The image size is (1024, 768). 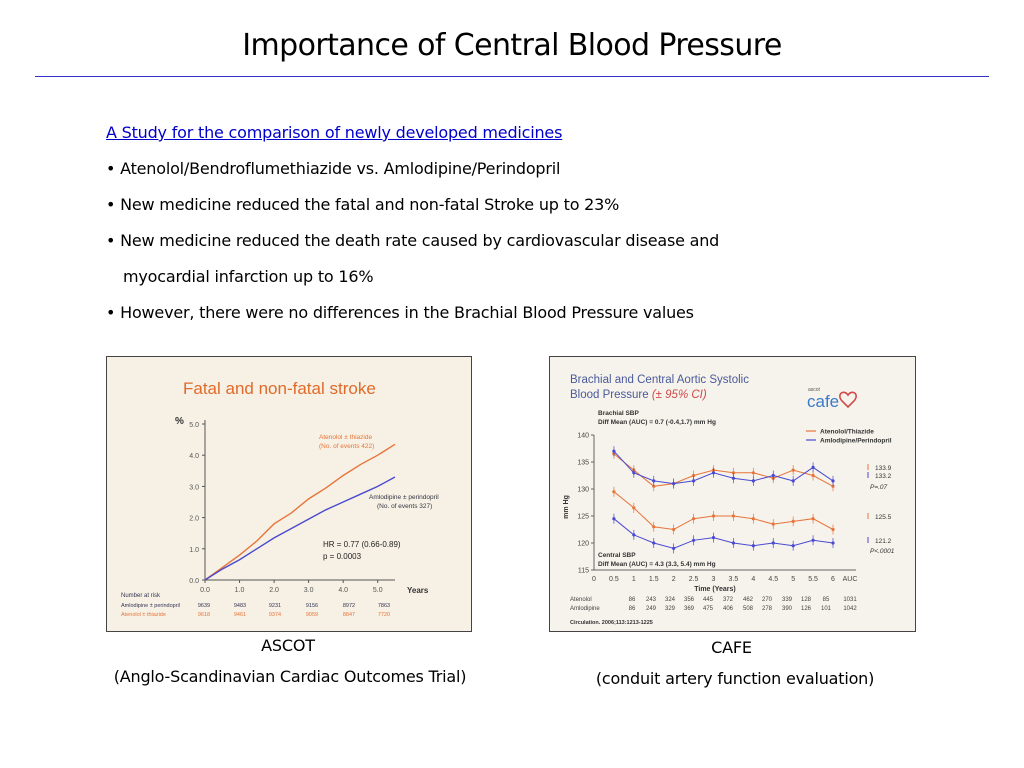 What do you see at coordinates (346, 446) in the screenshot?
I see `legend-atenolol-events: (No. of events 422)` at bounding box center [346, 446].